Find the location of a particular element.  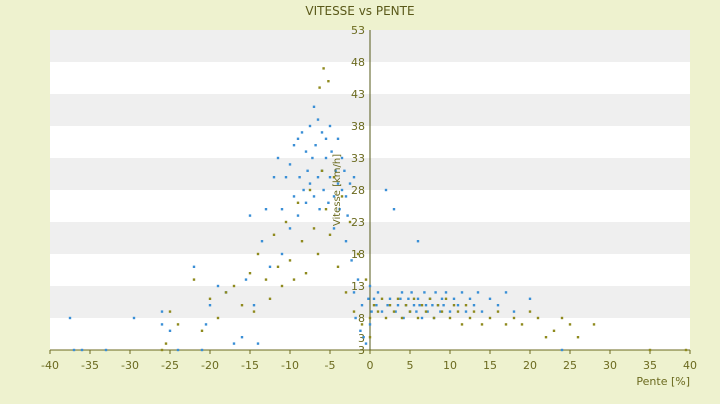

x-tick-label: -5 is located at coordinates (330, 365).